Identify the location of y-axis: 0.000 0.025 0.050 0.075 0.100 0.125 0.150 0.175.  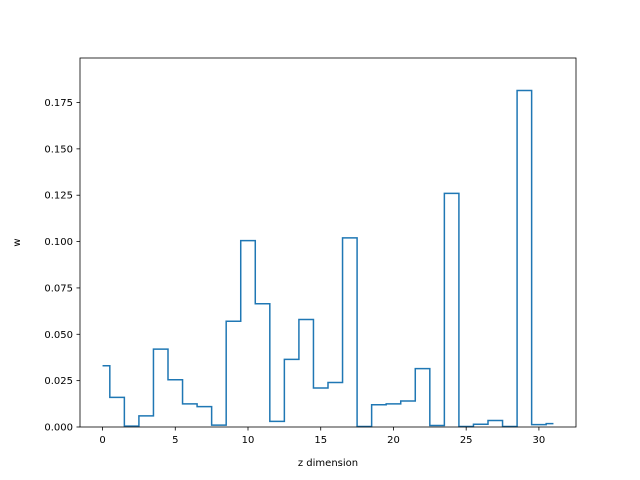
(62, 266).